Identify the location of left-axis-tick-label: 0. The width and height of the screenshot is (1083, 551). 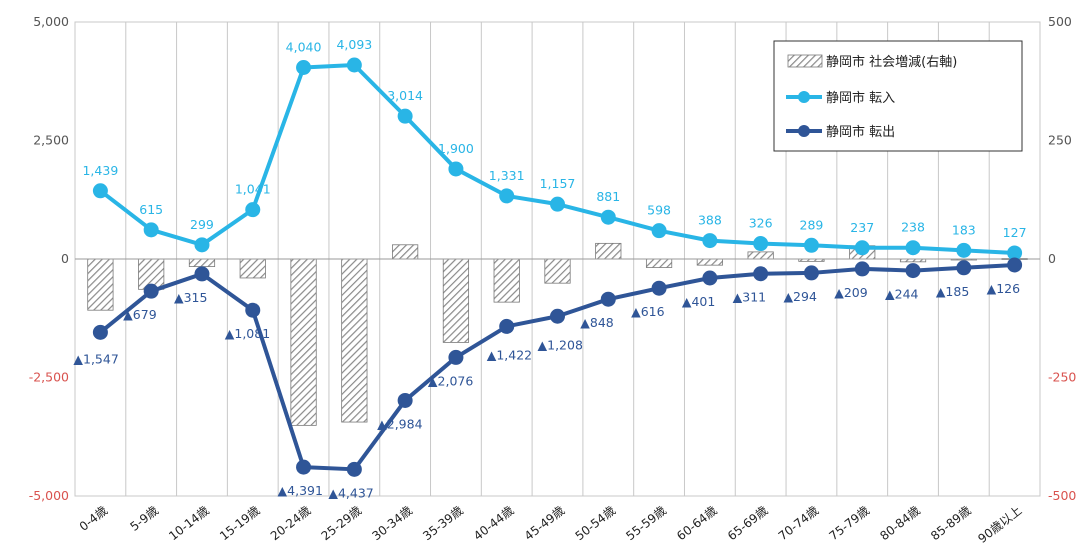
(65, 258).